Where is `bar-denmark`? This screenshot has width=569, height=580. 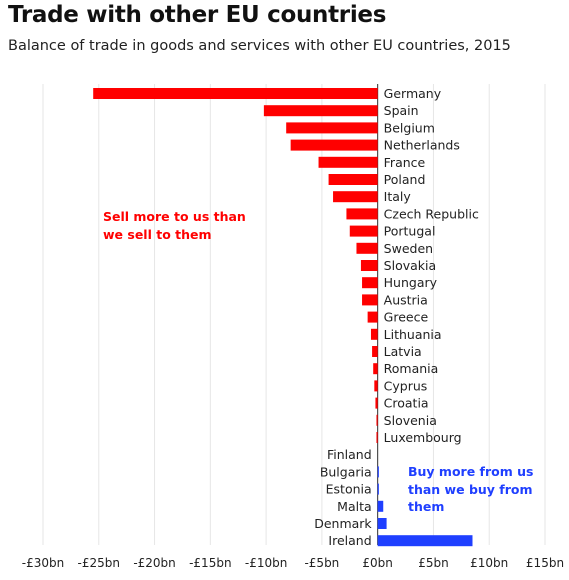 bar-denmark is located at coordinates (382, 523).